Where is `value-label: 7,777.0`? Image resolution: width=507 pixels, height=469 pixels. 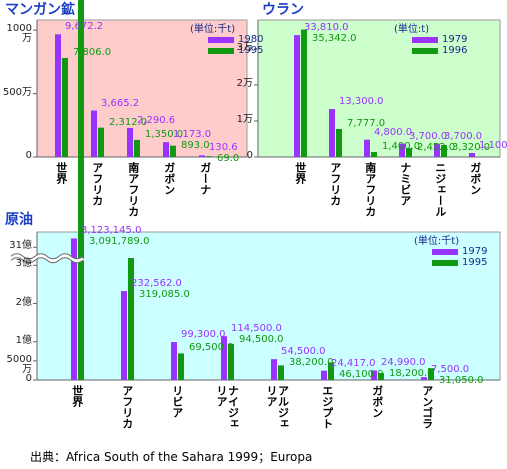
value-label: 7,777.0 is located at coordinates (366, 123).